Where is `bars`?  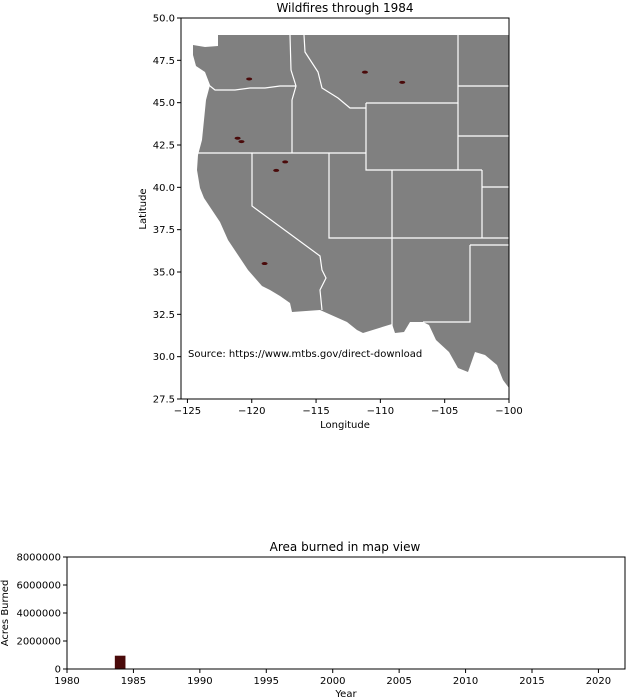
bars is located at coordinates (120, 662).